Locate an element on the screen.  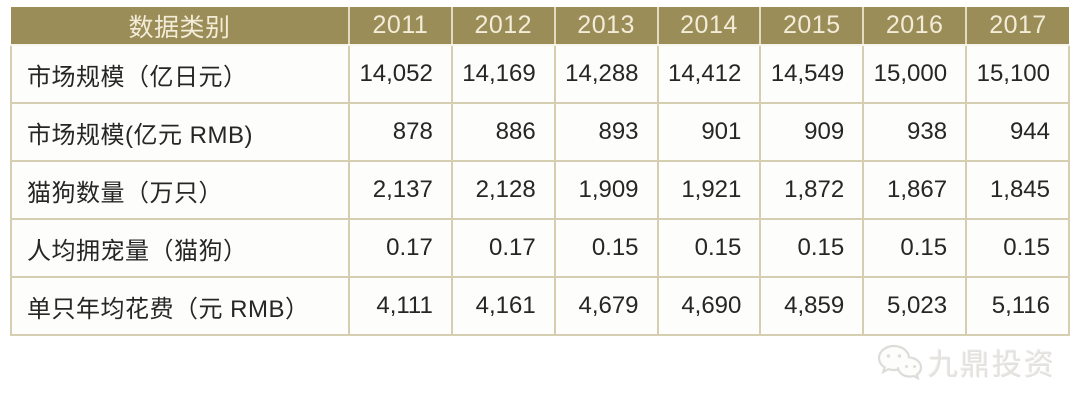
row-label: 人均拥宠量（猫狗） is located at coordinates (180, 248).